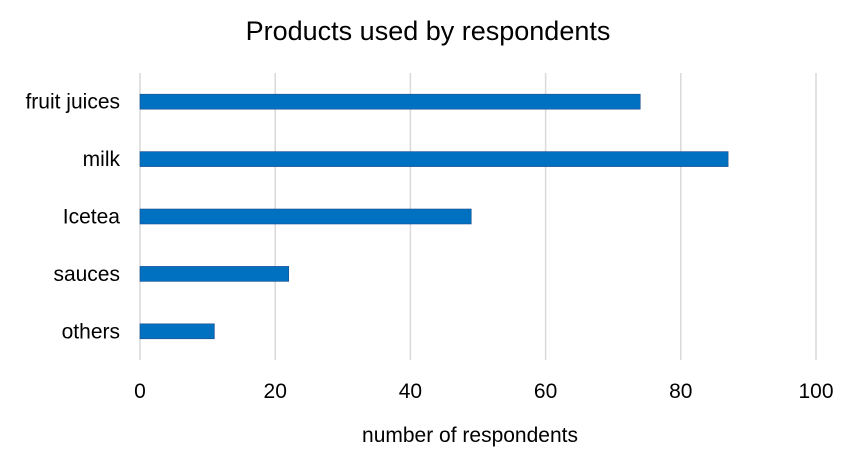  I want to click on x-tick-label-80: 80, so click(680, 391).